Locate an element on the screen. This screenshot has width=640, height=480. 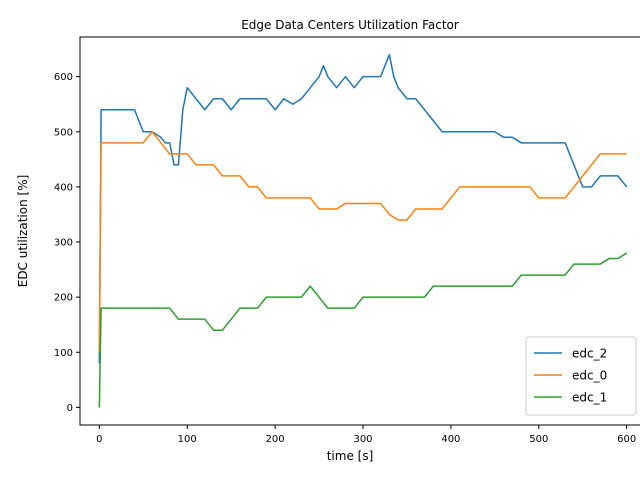
y-axis: 0 100 200 300 400 500 600 is located at coordinates (67, 243).